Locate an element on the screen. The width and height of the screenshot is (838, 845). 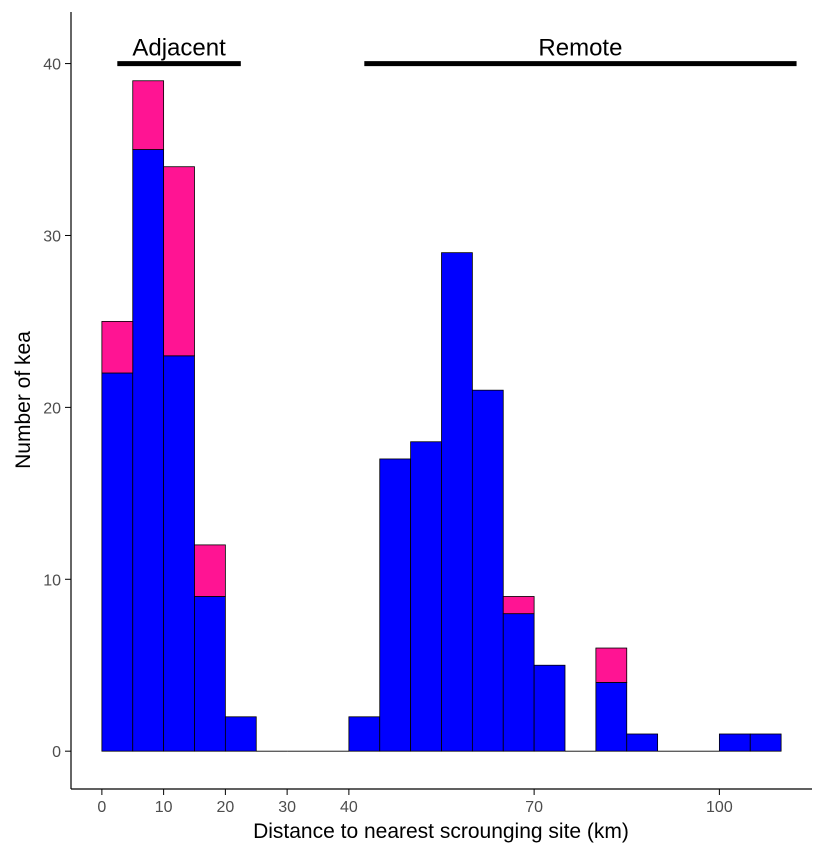
y-tick-label: 0 is located at coordinates (56, 752).